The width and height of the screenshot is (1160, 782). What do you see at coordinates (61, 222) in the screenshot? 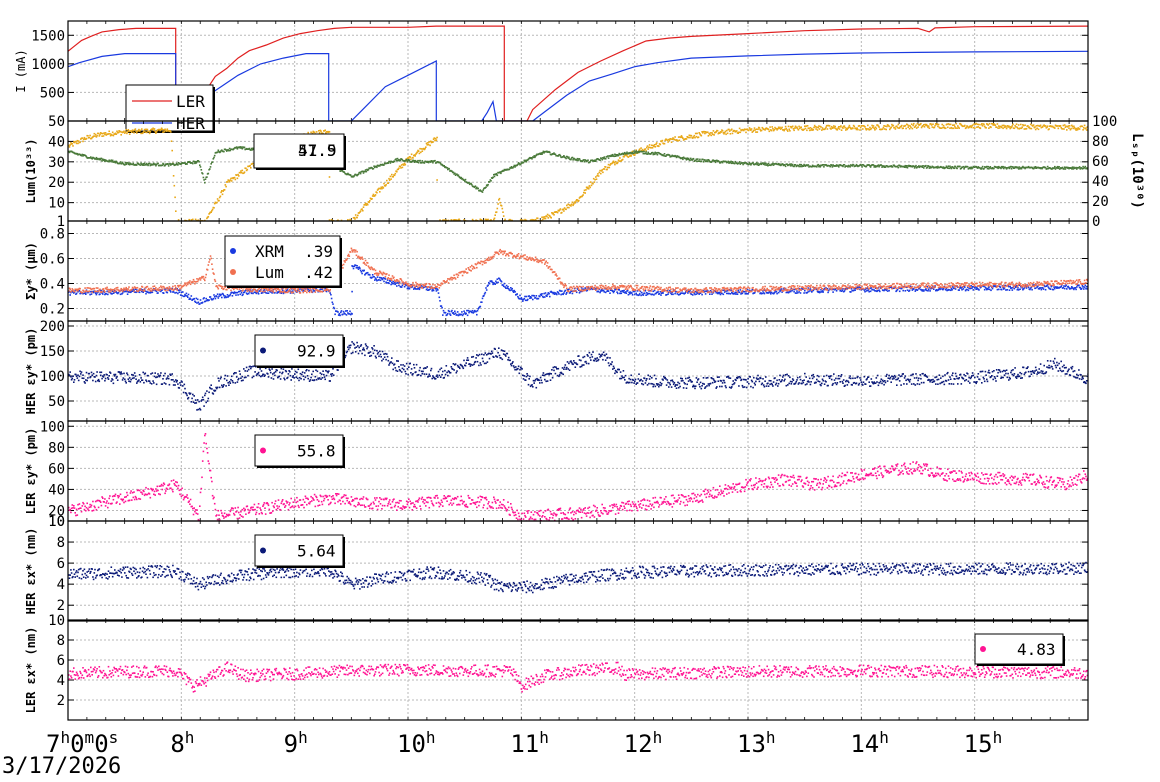
I see `y-tick-label: 1` at bounding box center [61, 222].